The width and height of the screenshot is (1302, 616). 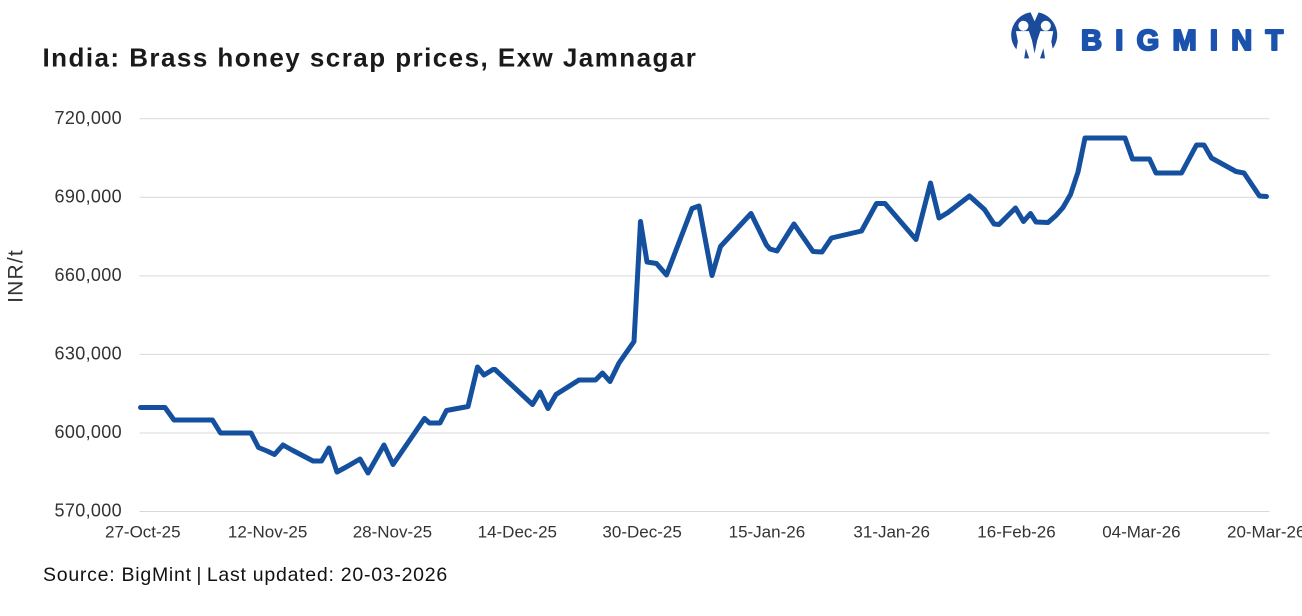 What do you see at coordinates (1189, 41) in the screenshot?
I see `svg-text: BIGMINT` at bounding box center [1189, 41].